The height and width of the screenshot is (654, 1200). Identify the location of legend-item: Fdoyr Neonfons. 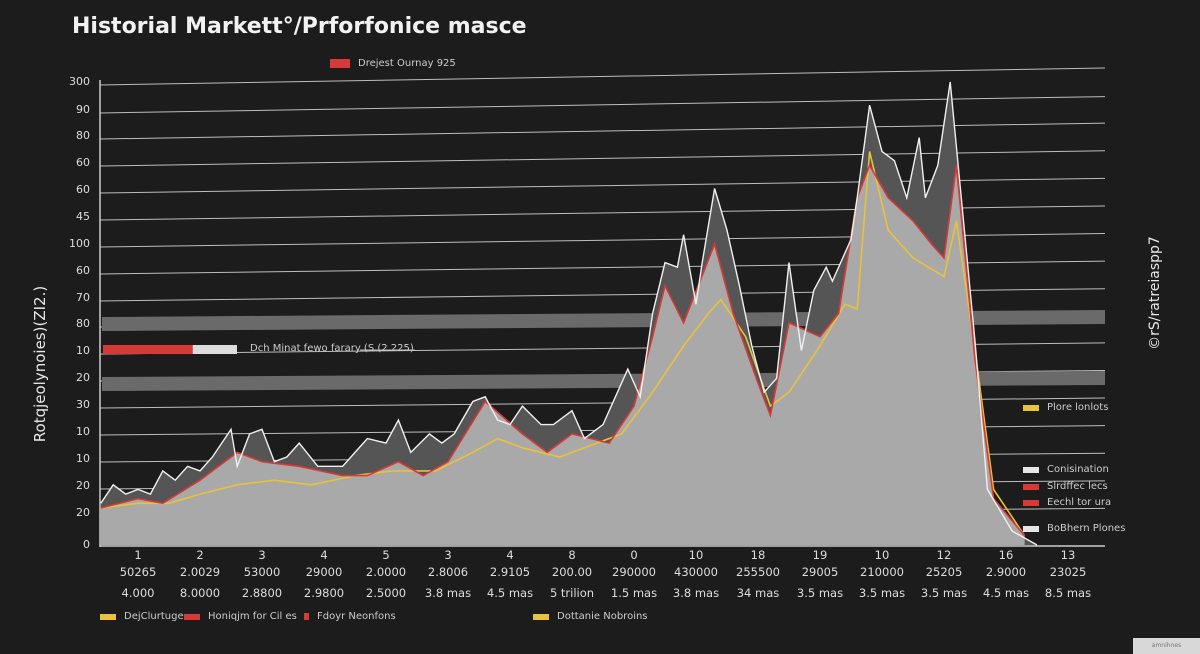
(350, 616).